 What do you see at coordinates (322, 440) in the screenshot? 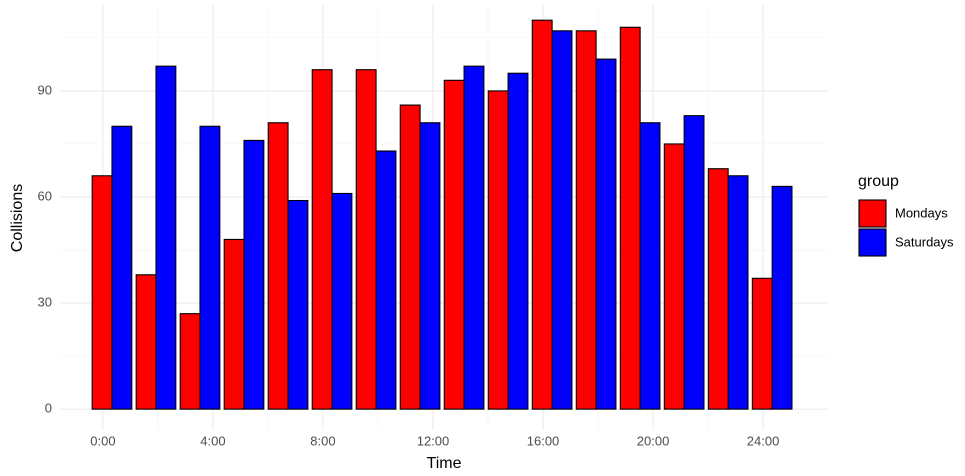
I see `x-tick-label: 8:00` at bounding box center [322, 440].